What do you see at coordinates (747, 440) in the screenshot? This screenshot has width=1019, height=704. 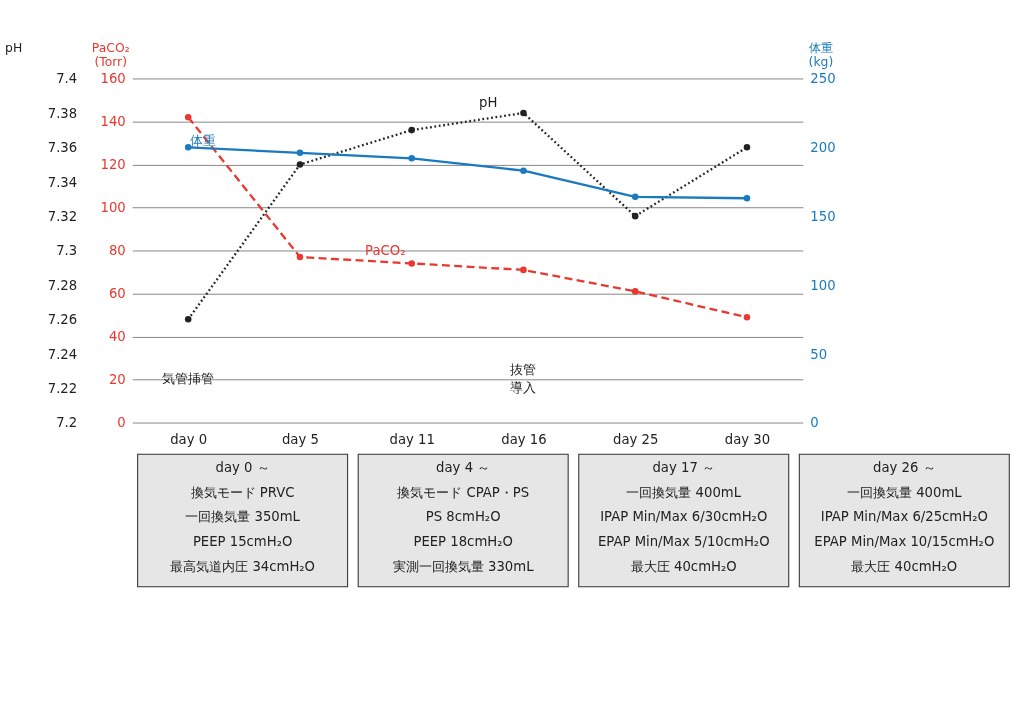 I see `x-tick-label: day 30` at bounding box center [747, 440].